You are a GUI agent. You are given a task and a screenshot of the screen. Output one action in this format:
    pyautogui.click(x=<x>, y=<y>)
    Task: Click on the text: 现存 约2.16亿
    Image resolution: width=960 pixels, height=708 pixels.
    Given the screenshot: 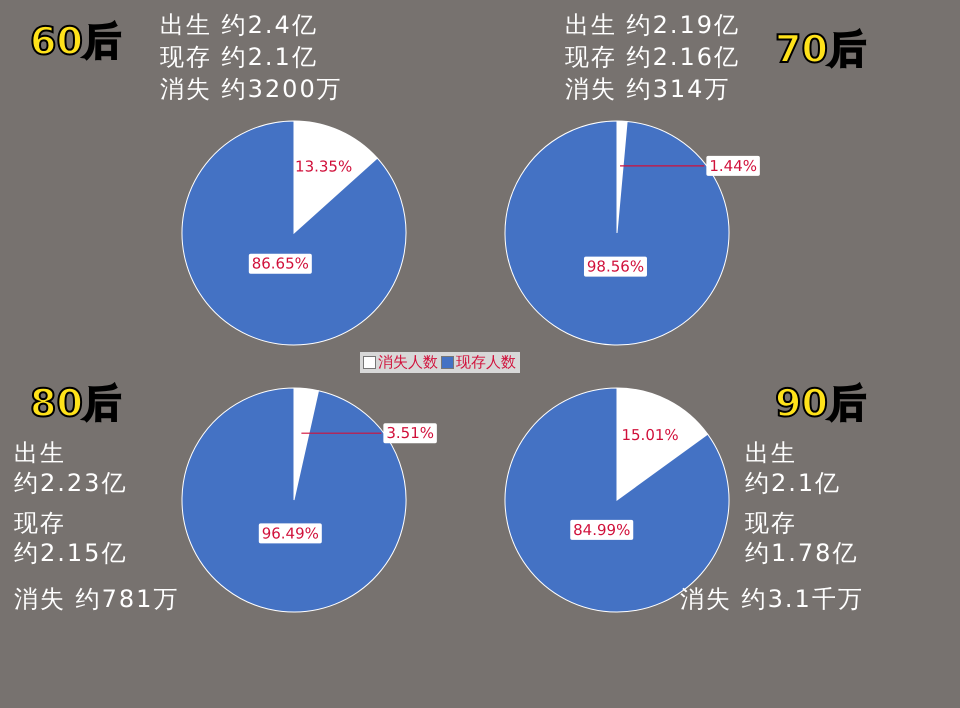 What is the action you would take?
    pyautogui.click(x=652, y=57)
    